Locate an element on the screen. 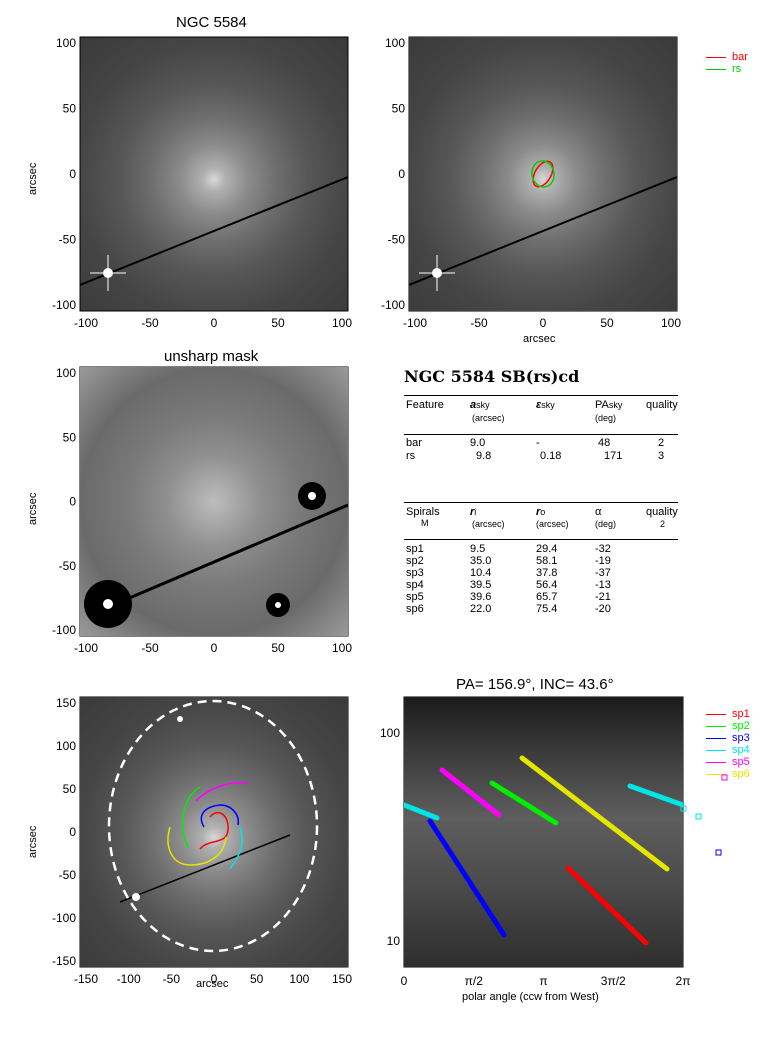 This screenshot has width=779, height=1039. bar-ellipse is located at coordinates (543, 174).